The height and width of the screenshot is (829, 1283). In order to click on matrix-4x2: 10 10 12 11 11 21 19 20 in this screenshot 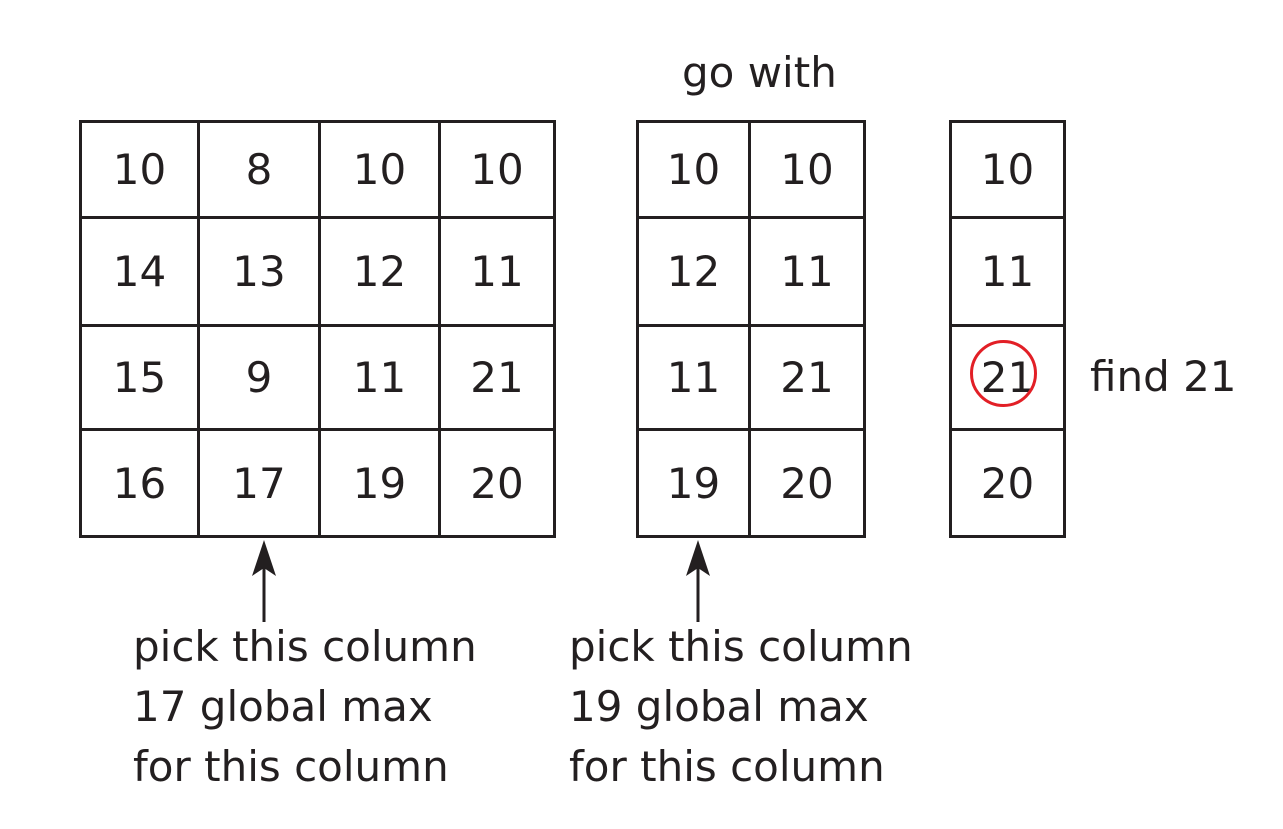, I will do `click(751, 329)`.